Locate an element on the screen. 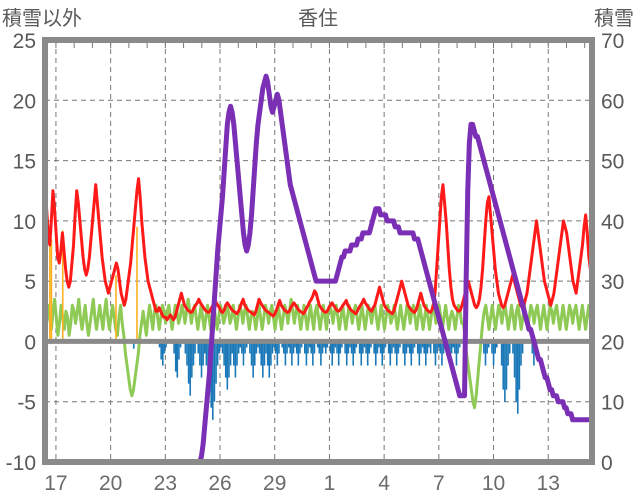  x-tick-label: 26 is located at coordinates (219, 483).